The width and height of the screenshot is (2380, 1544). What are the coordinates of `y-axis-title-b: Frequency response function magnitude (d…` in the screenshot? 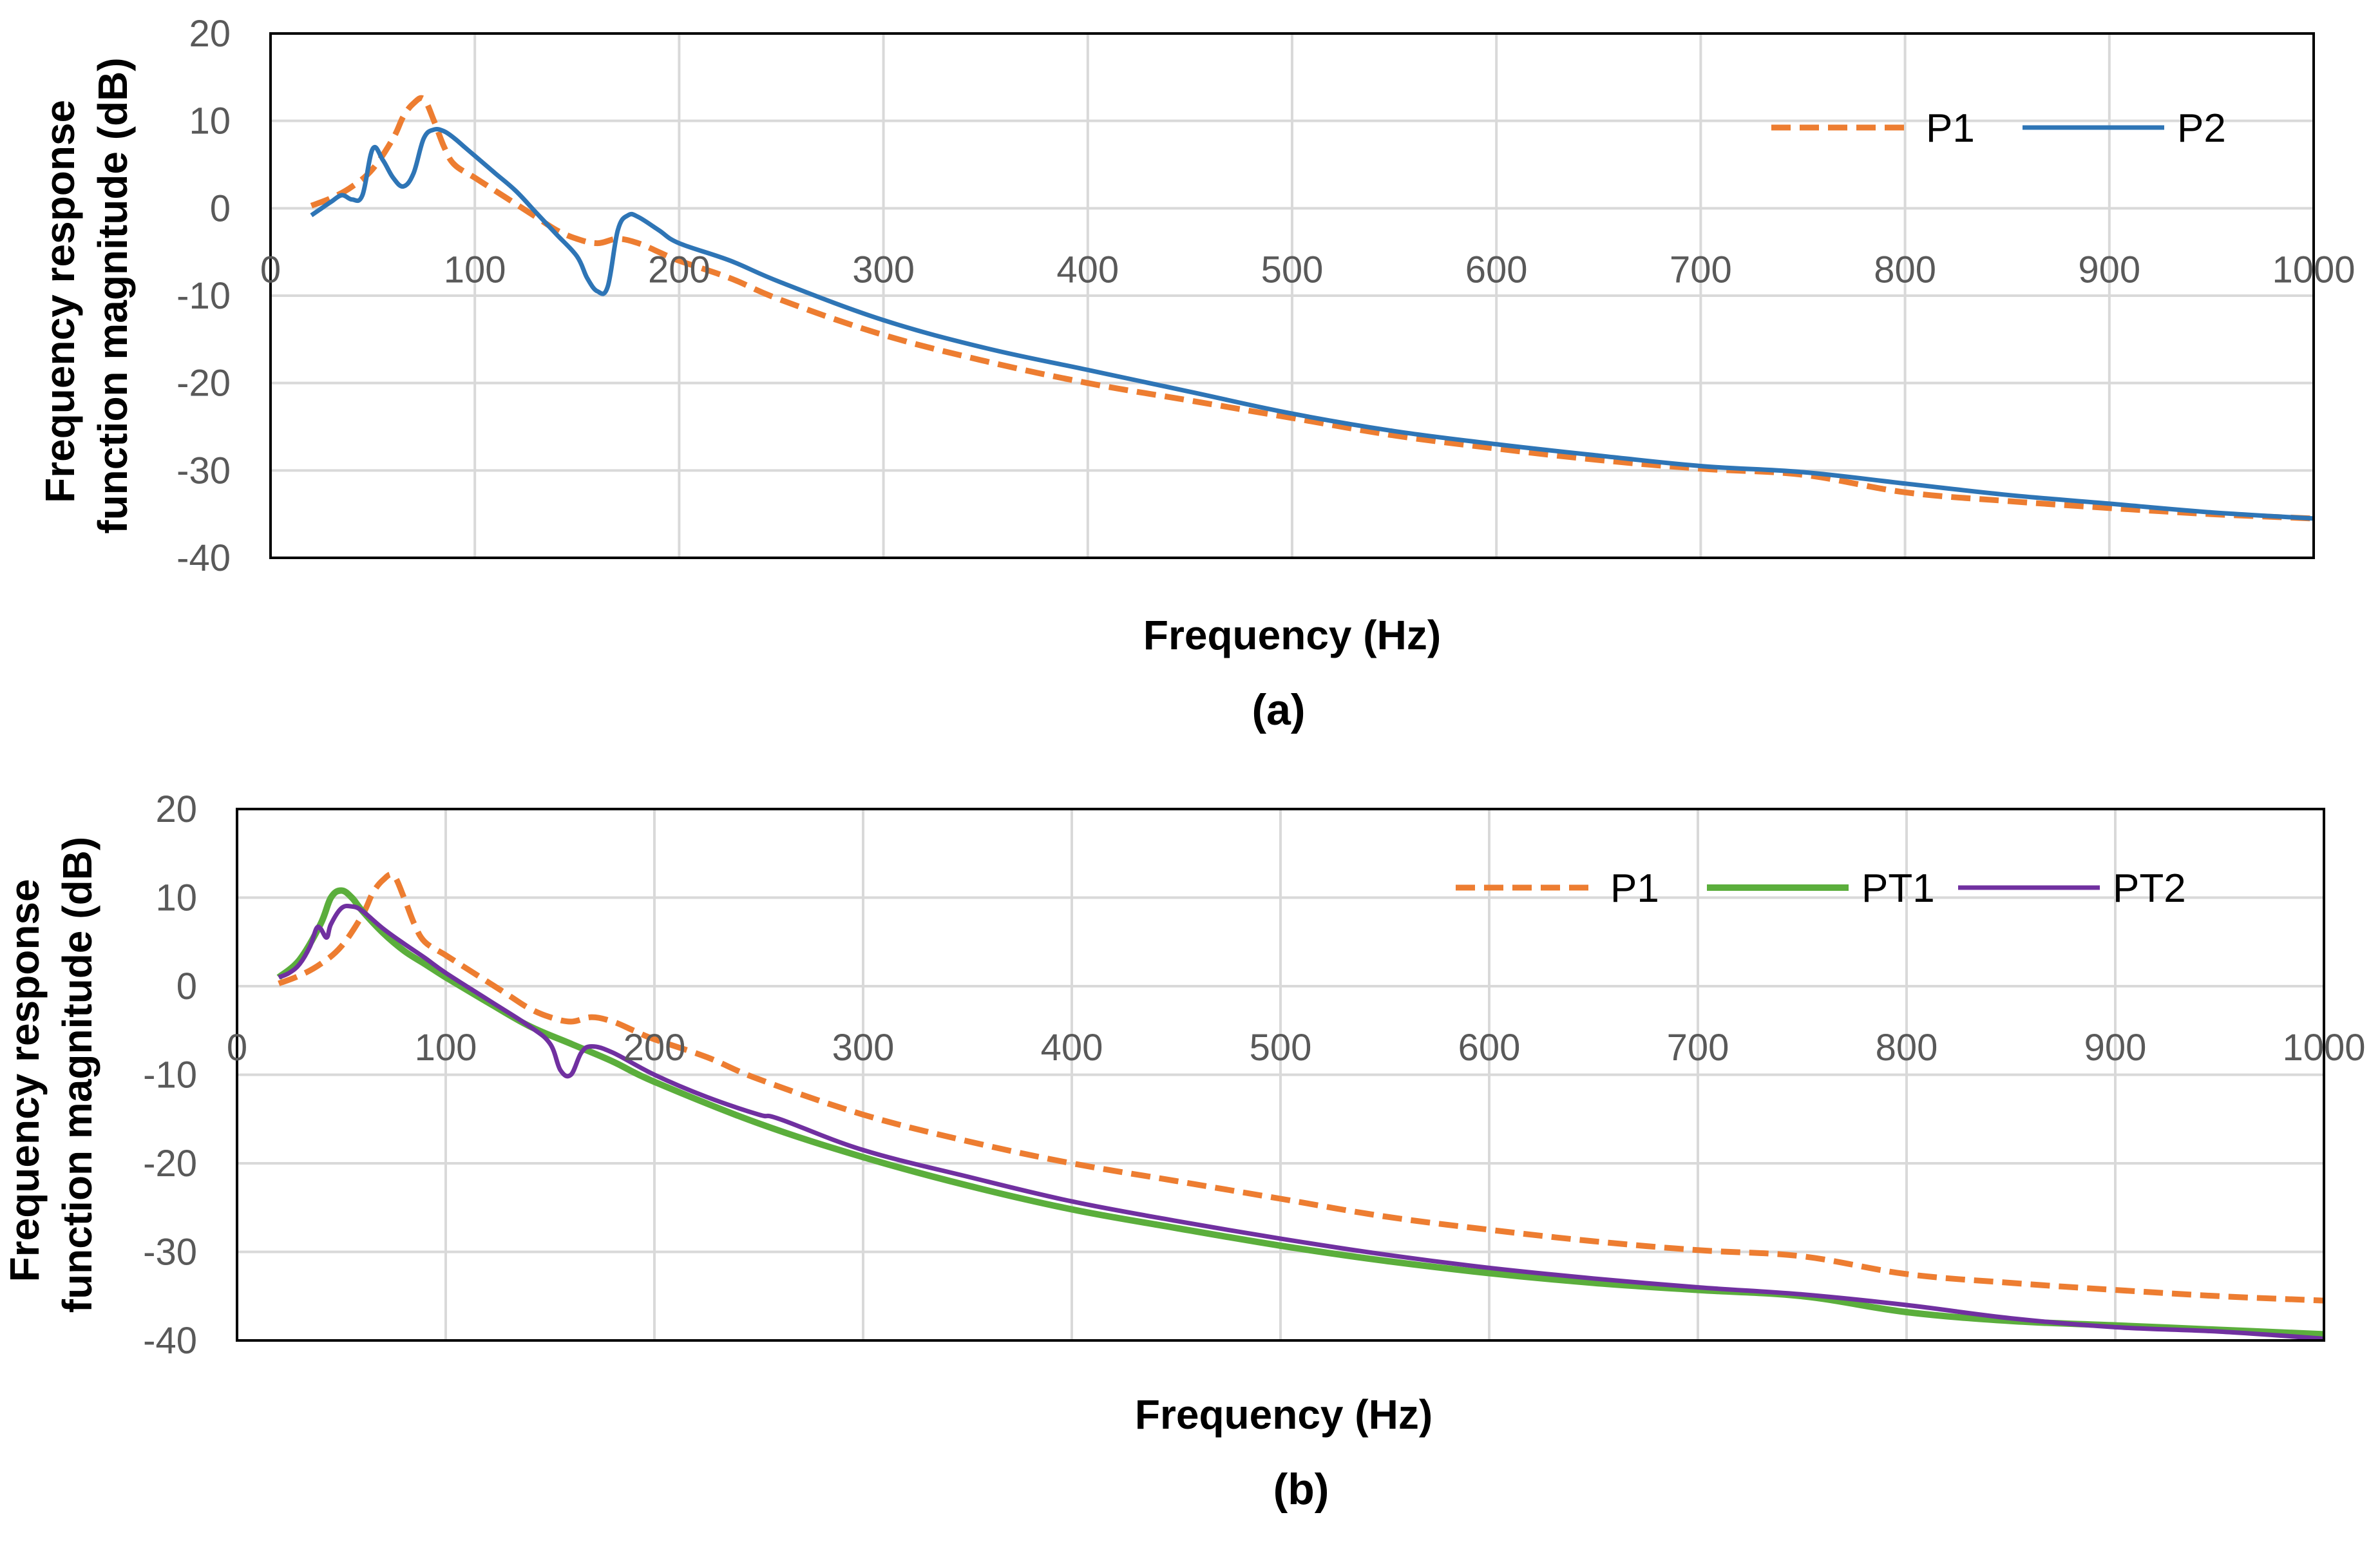 It's located at (50, 1075).